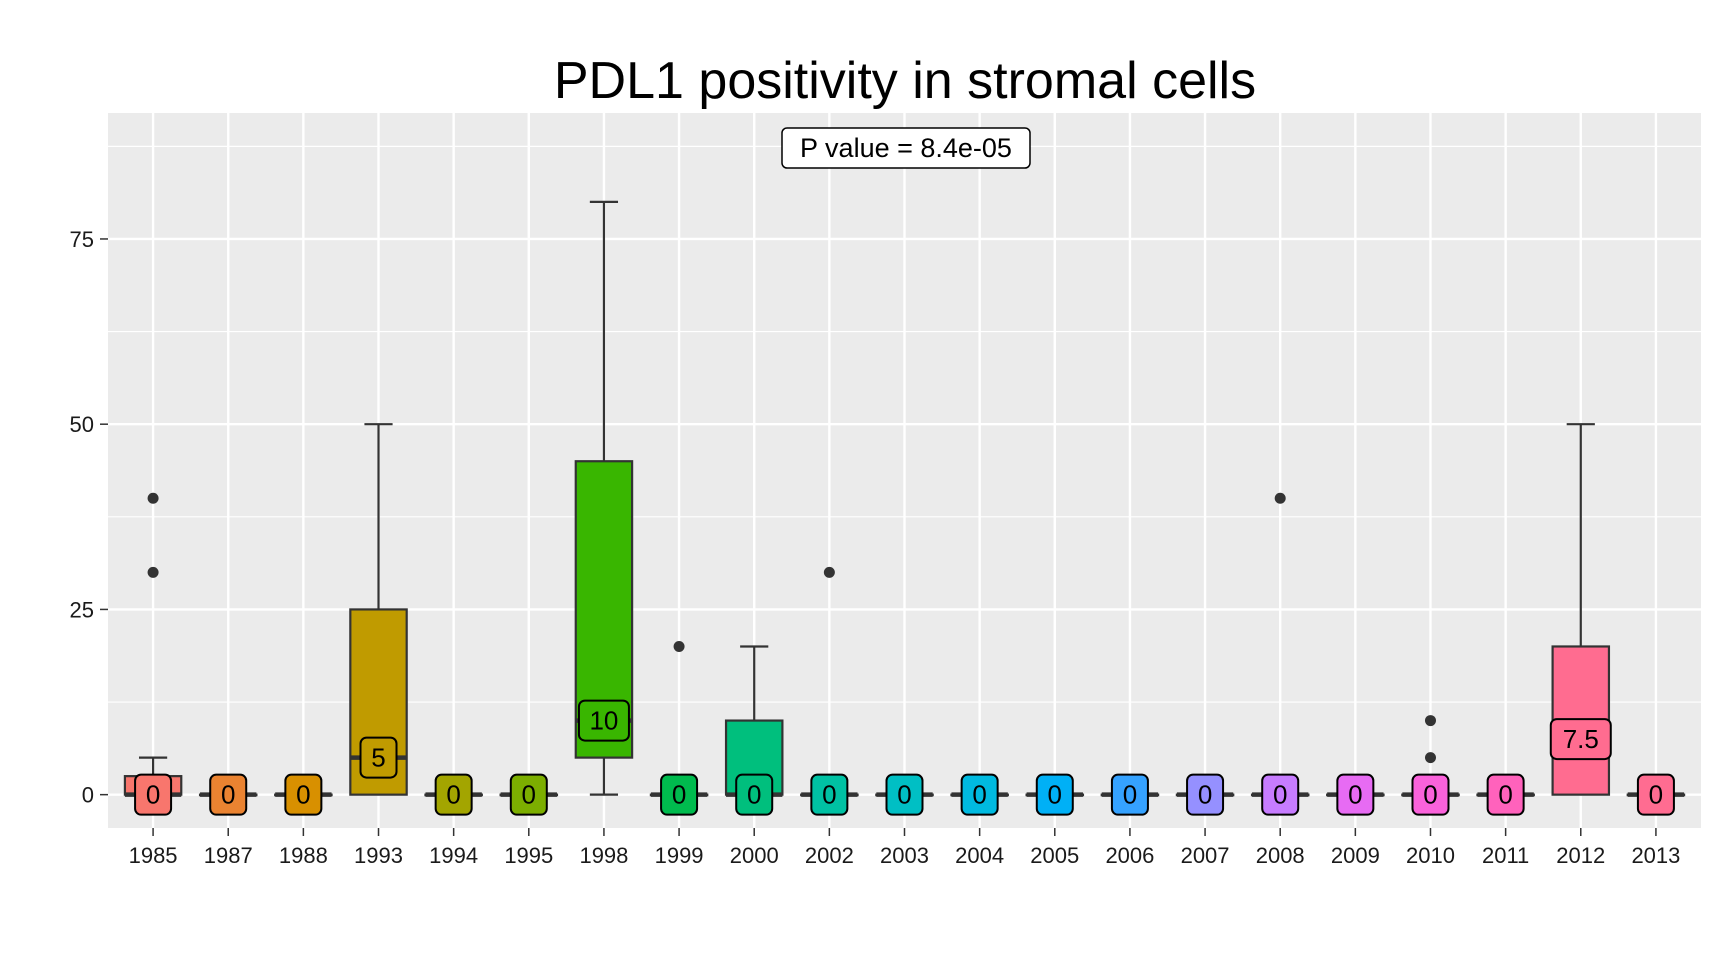  Describe the element at coordinates (754, 855) in the screenshot. I see `x-tick-label: 2000` at that location.